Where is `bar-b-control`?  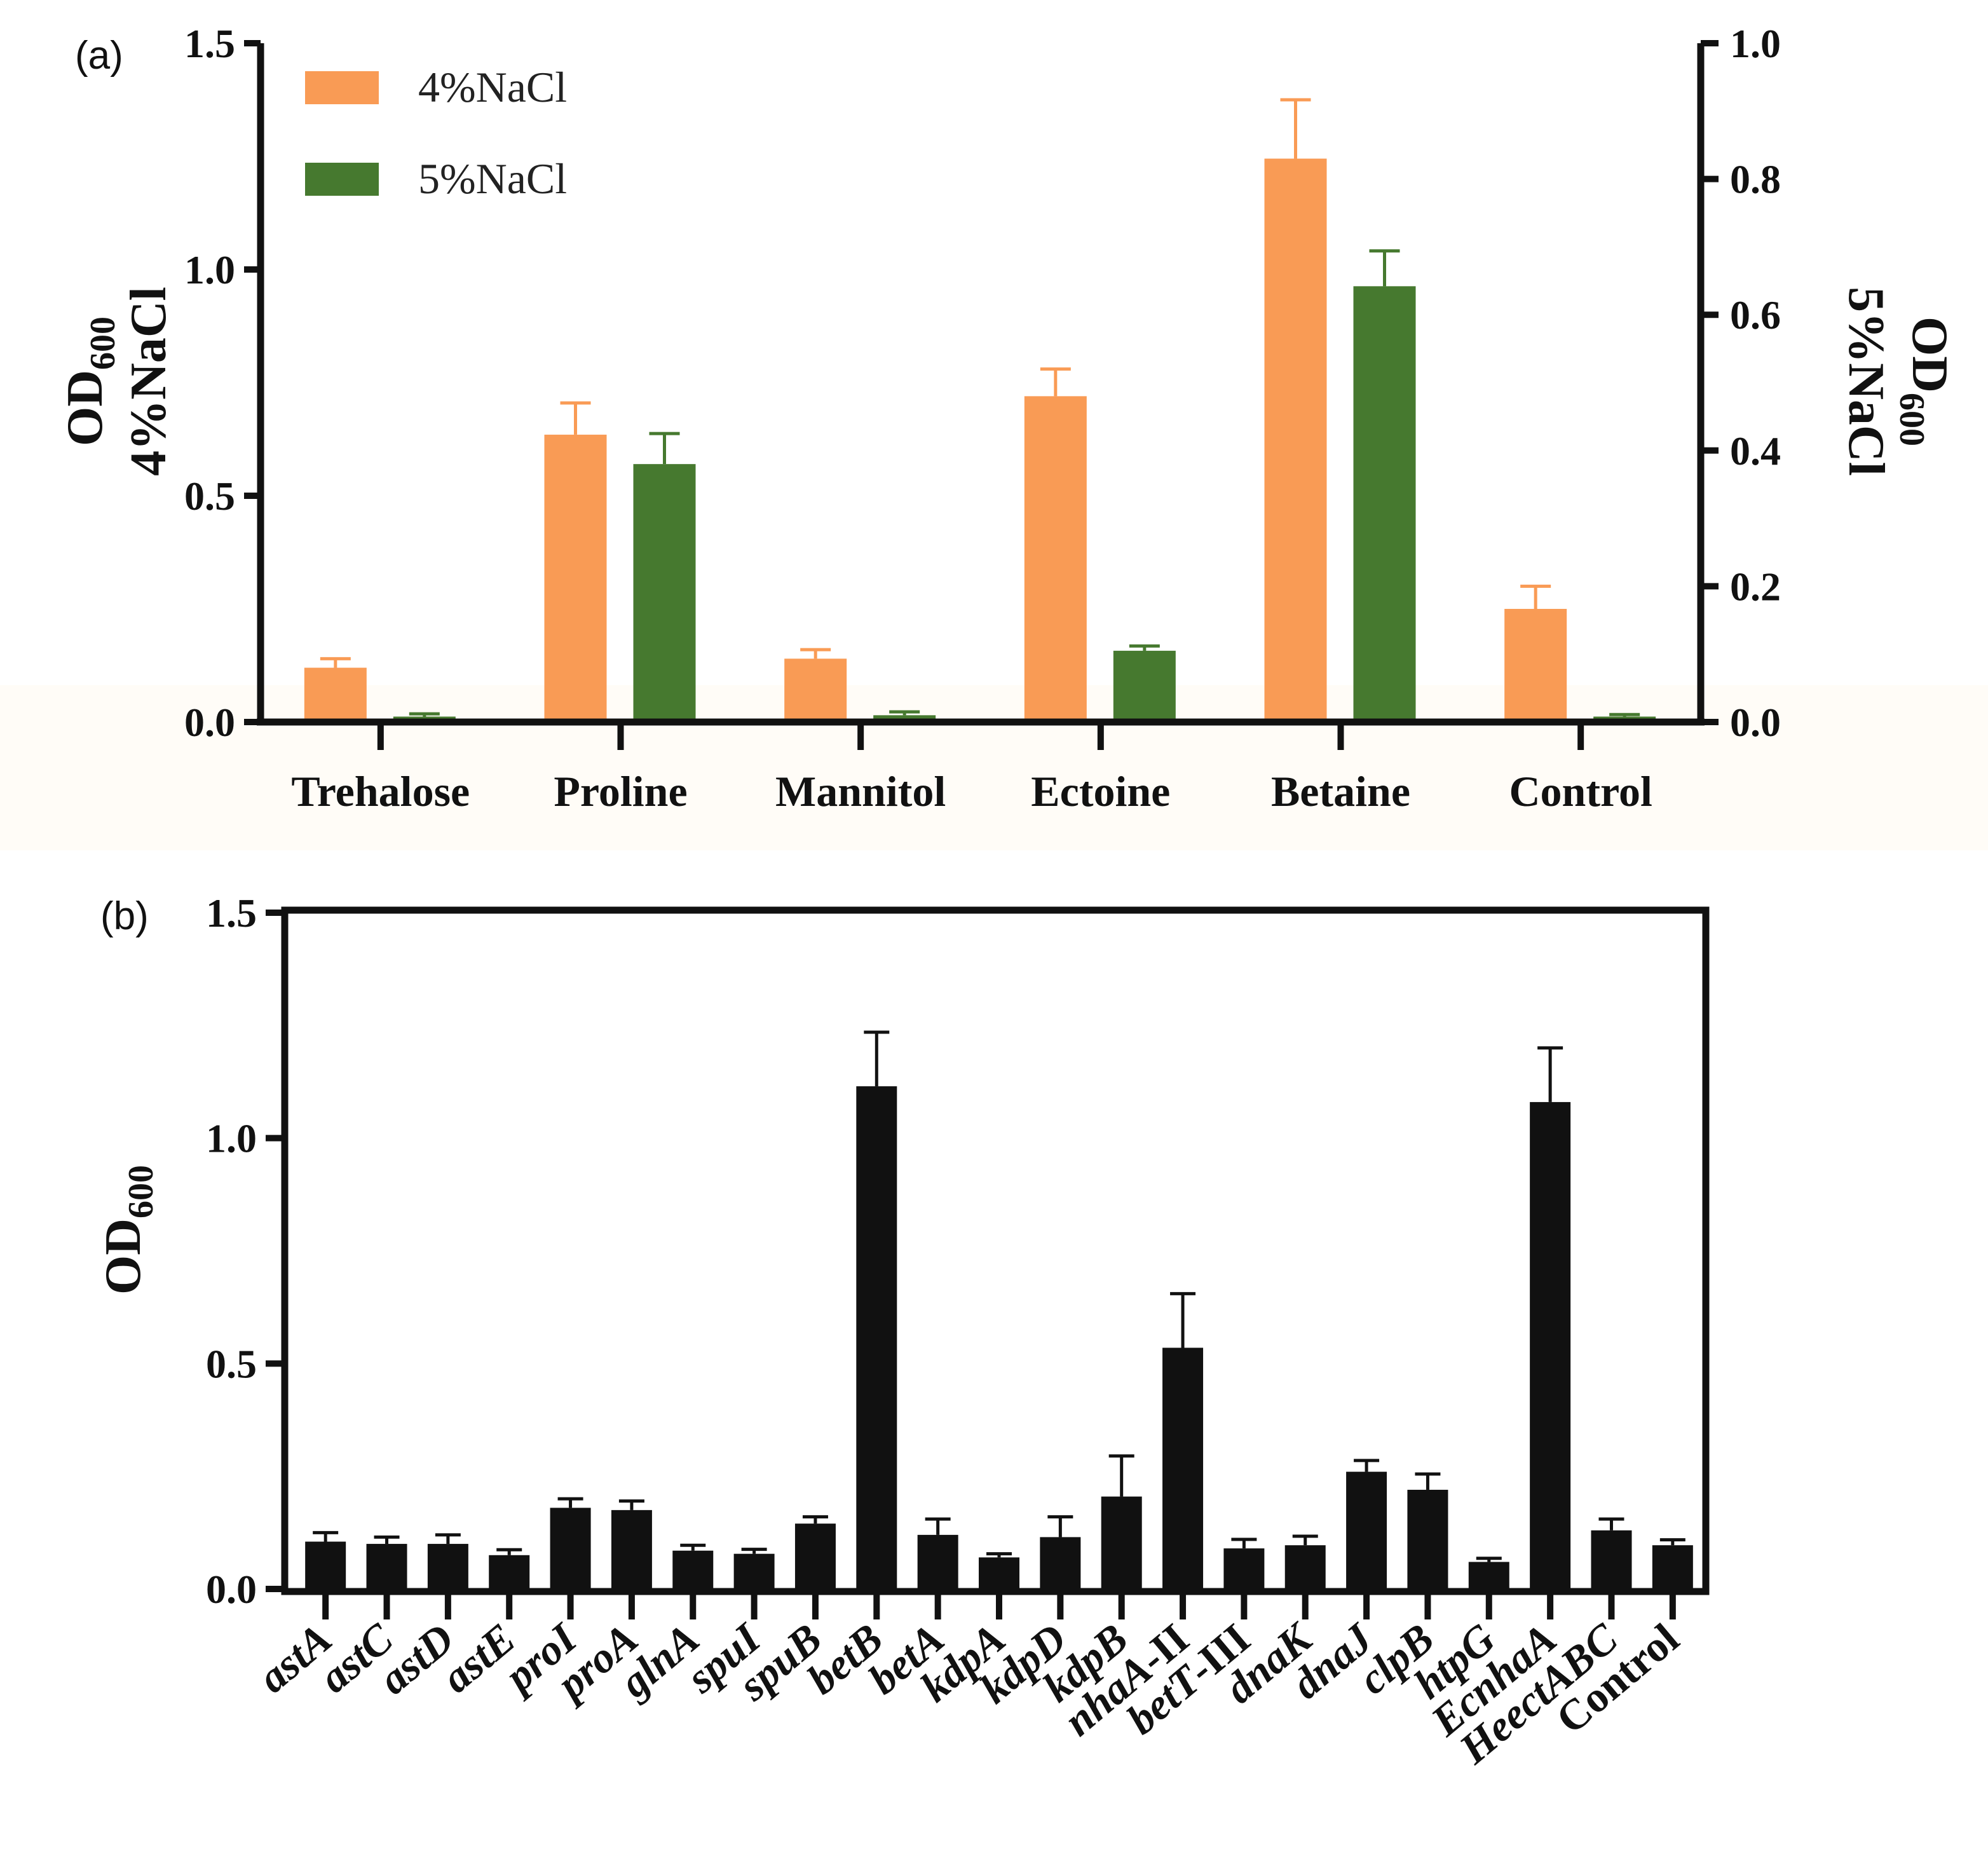
bar-b-control is located at coordinates (1673, 1567).